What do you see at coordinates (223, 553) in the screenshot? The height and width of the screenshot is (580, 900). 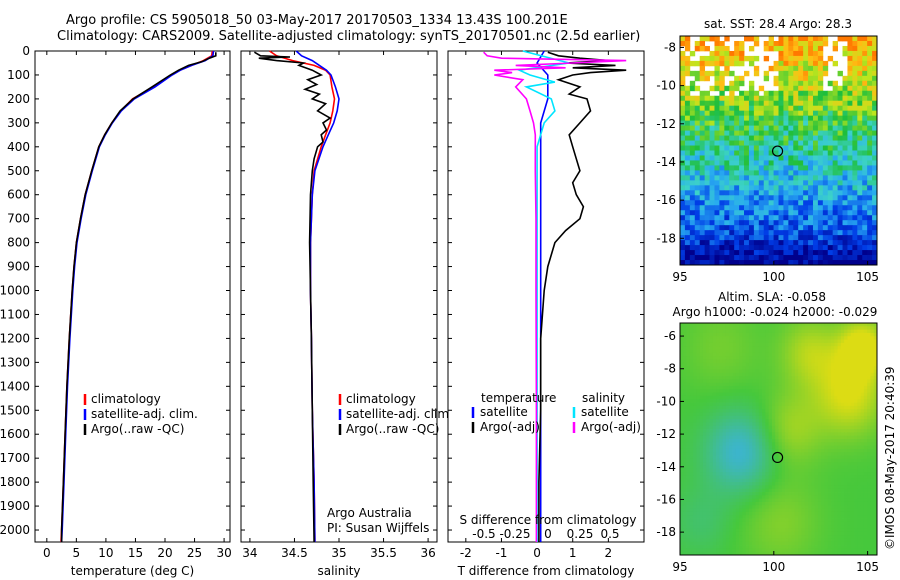 I see `x-tick-label: 30` at bounding box center [223, 553].